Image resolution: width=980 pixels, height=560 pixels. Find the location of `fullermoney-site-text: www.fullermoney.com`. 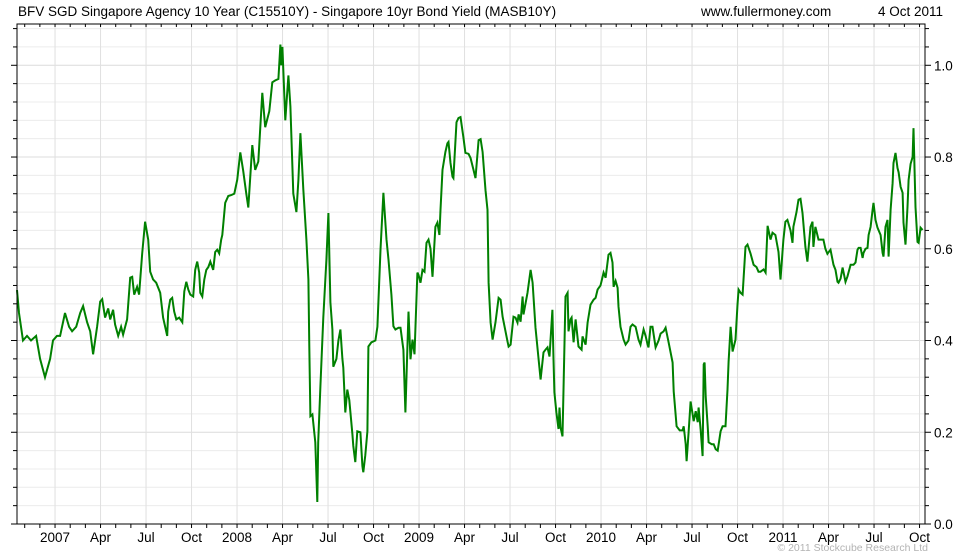

fullermoney-site-text: www.fullermoney.com is located at coordinates (766, 11).